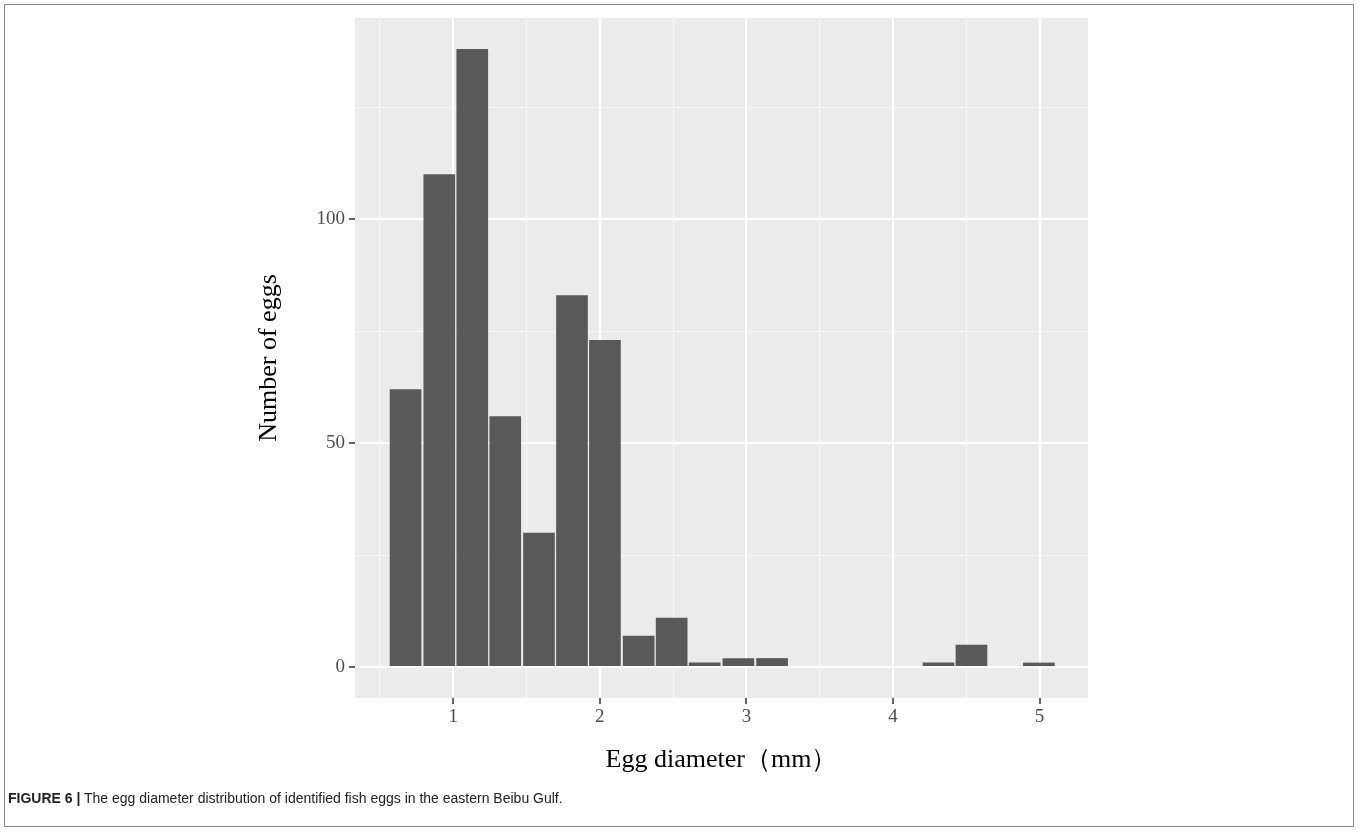 The width and height of the screenshot is (1360, 833). What do you see at coordinates (330, 218) in the screenshot?
I see `y-tick-label: 100` at bounding box center [330, 218].